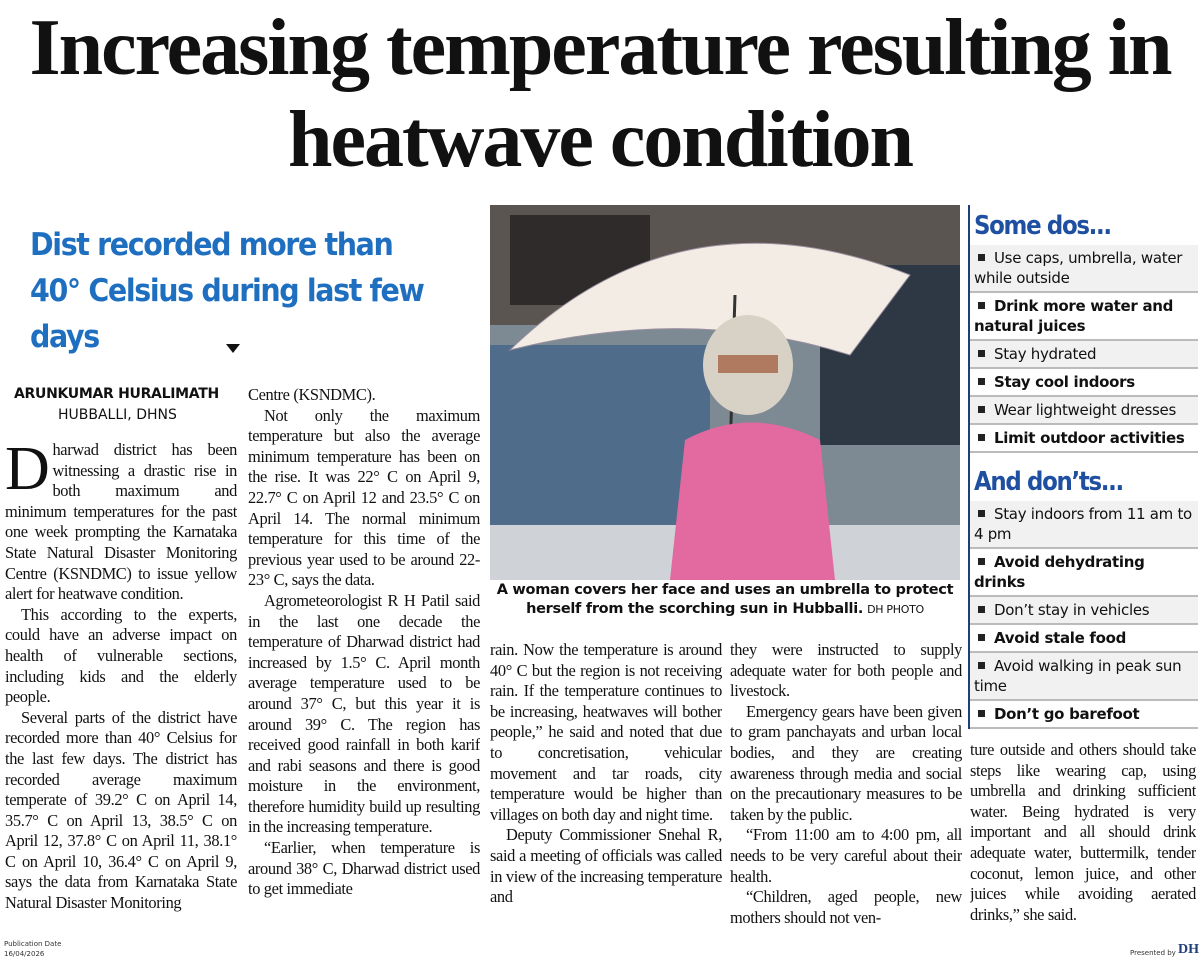 The height and width of the screenshot is (963, 1200). Describe the element at coordinates (1084, 269) in the screenshot. I see `dos-item: Use caps, umbrella, water while outside` at that location.